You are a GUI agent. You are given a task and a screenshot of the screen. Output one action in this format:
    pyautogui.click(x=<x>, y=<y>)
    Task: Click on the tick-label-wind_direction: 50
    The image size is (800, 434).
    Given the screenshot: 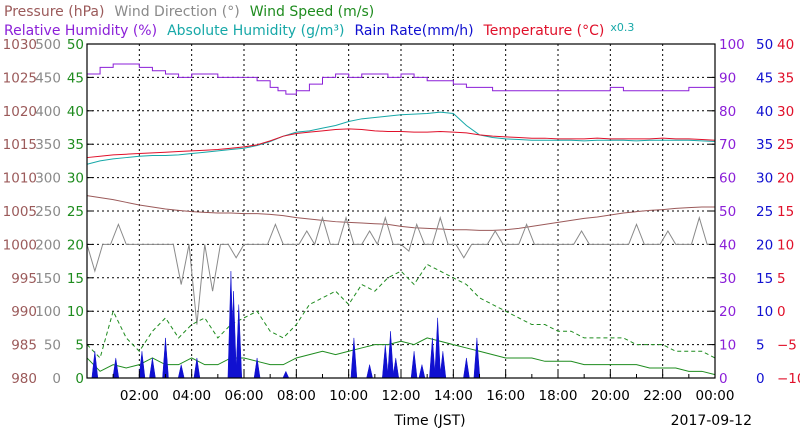 What is the action you would take?
    pyautogui.click(x=52, y=346)
    